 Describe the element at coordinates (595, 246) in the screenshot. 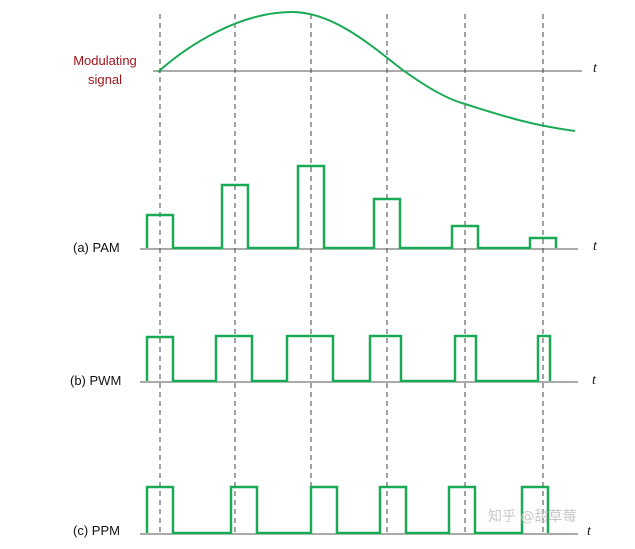

I see `t-axis-label-pam: t` at that location.